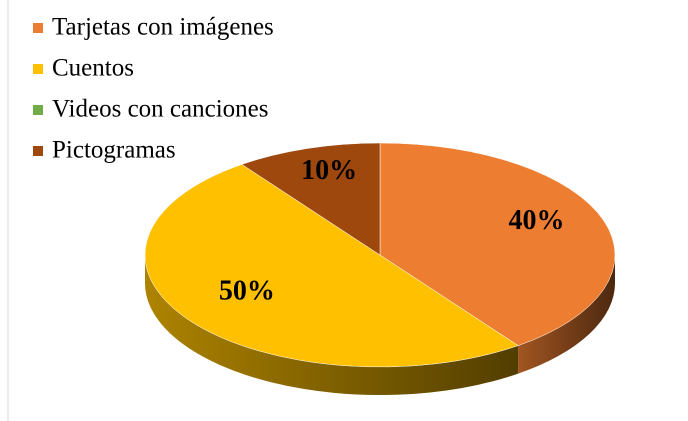  Describe the element at coordinates (114, 150) in the screenshot. I see `legend-label: Pictogramas` at that location.